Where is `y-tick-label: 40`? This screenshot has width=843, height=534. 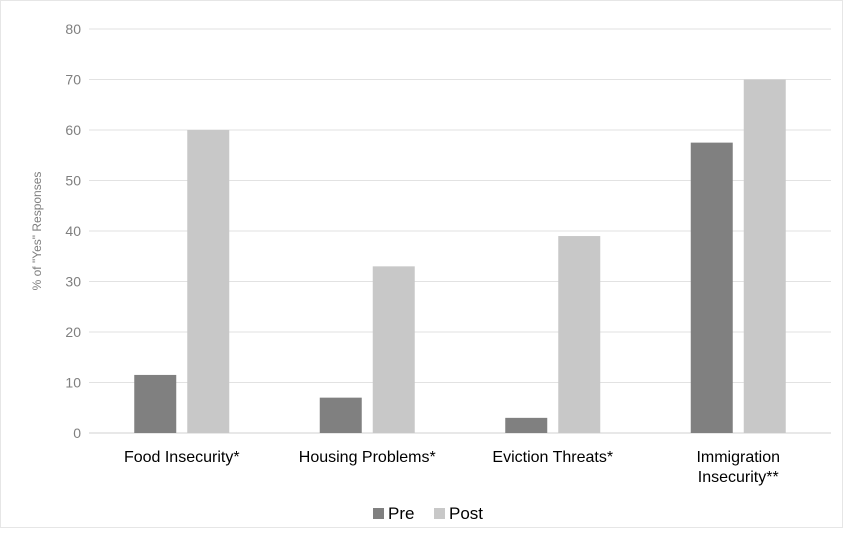
y-tick-label: 40 is located at coordinates (73, 231).